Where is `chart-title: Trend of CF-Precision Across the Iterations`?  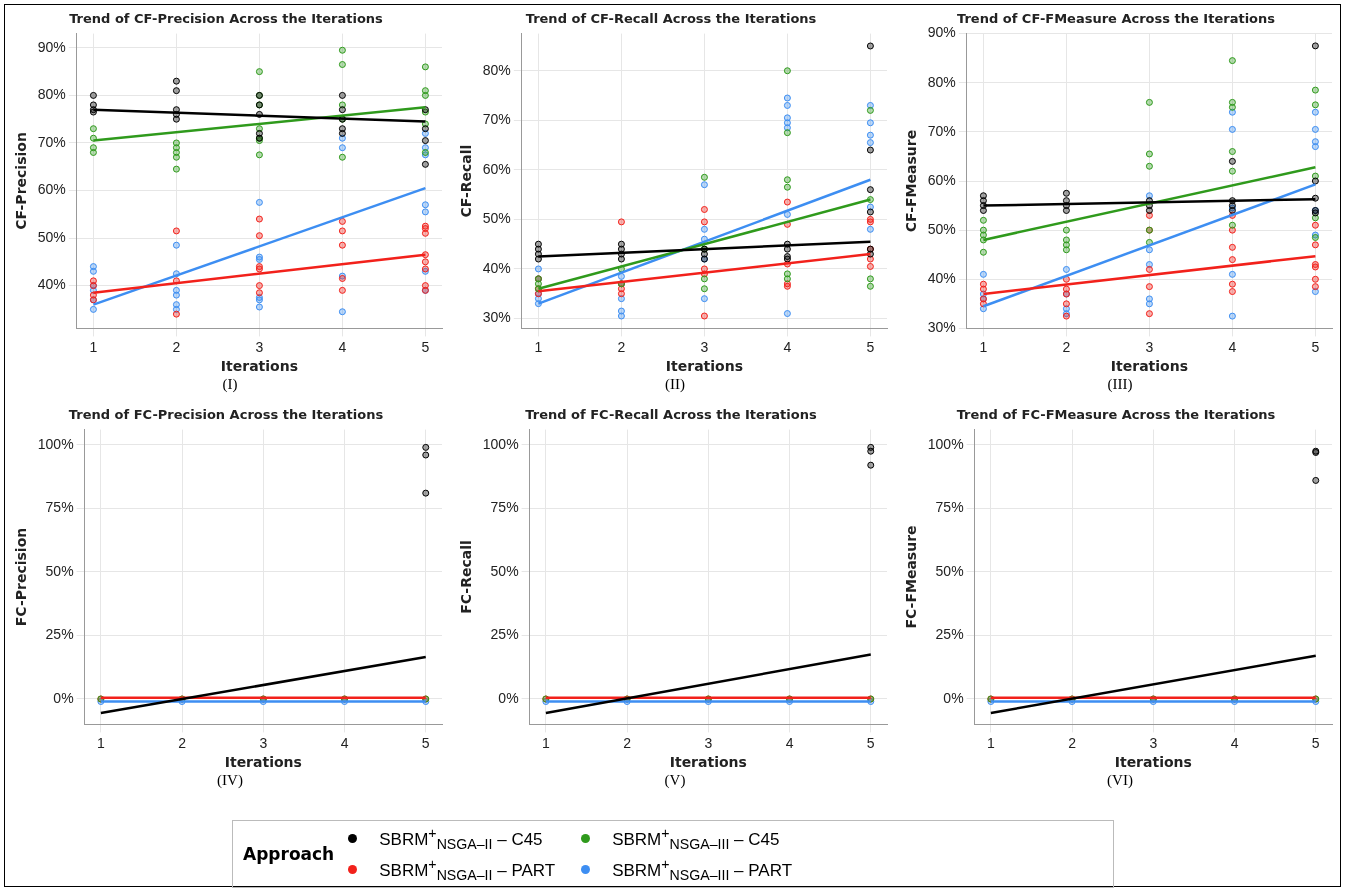
chart-title: Trend of CF-Precision Across the Iterations is located at coordinates (226, 19).